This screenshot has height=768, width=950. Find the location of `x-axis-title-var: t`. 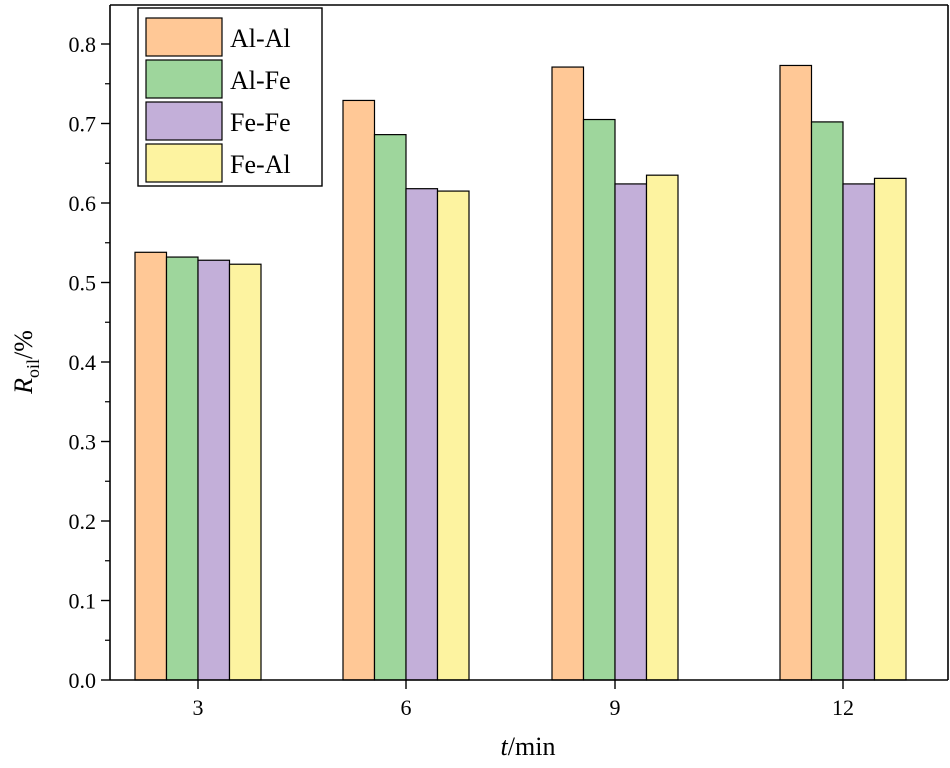

x-axis-title-var: t is located at coordinates (505, 746).